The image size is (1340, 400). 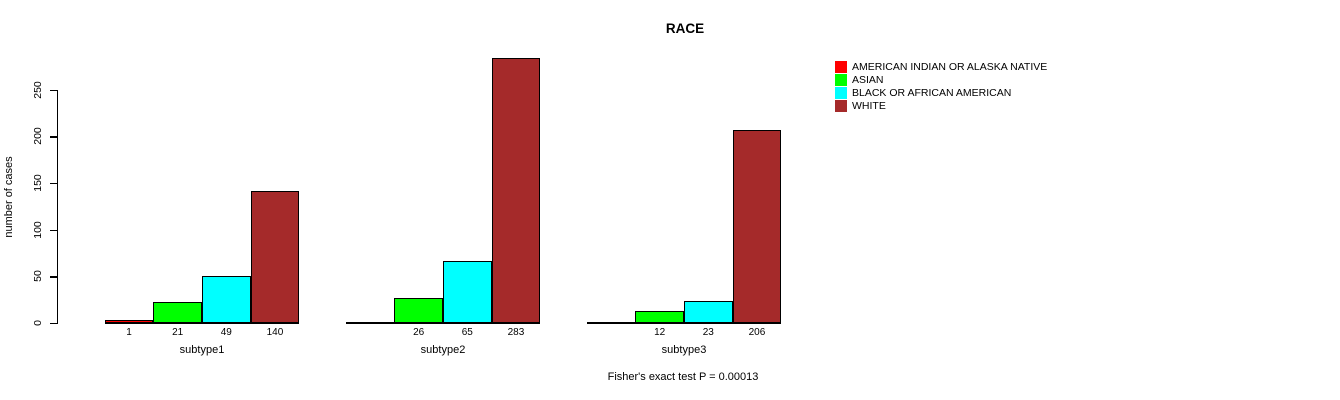 What do you see at coordinates (941, 80) in the screenshot?
I see `legend-item: ASIAN` at bounding box center [941, 80].